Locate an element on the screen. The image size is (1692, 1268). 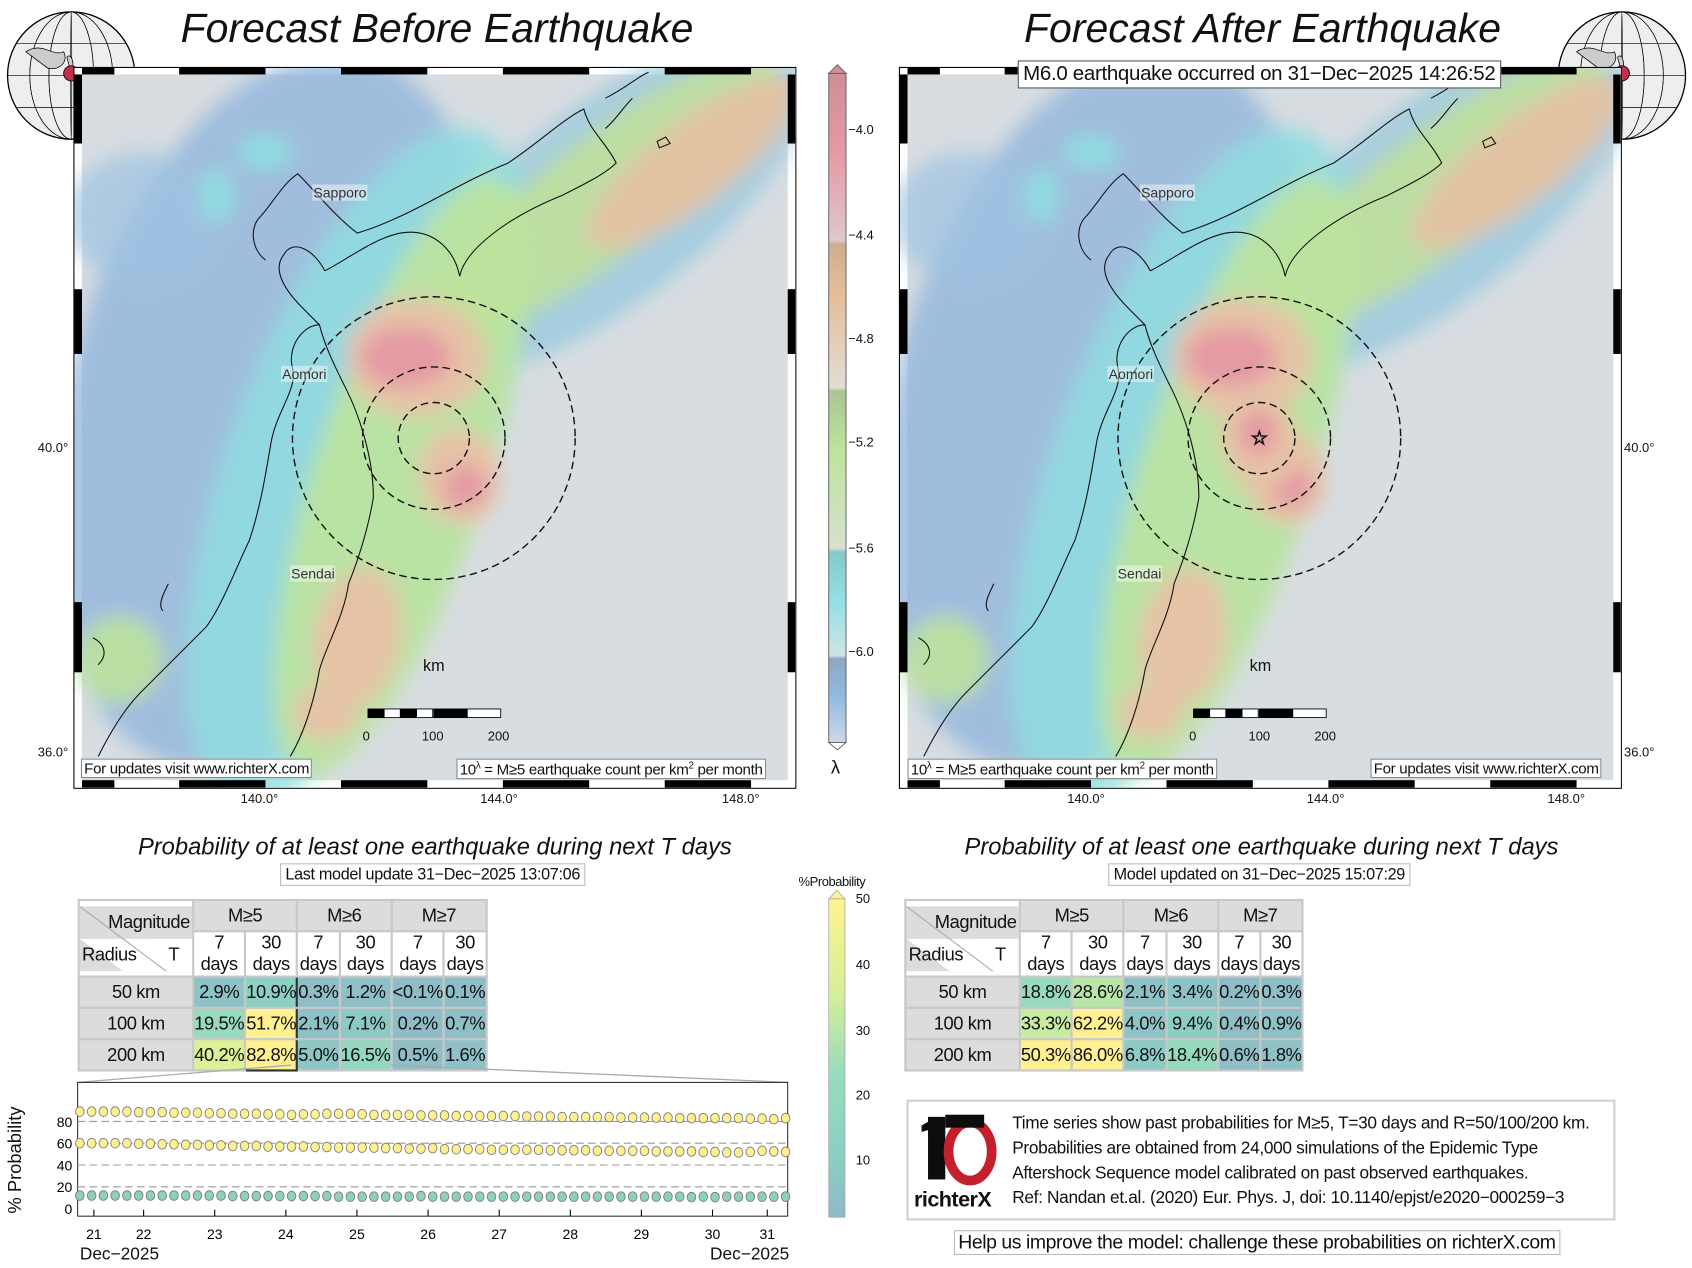
lon-tick: 148.0° is located at coordinates (740, 798).